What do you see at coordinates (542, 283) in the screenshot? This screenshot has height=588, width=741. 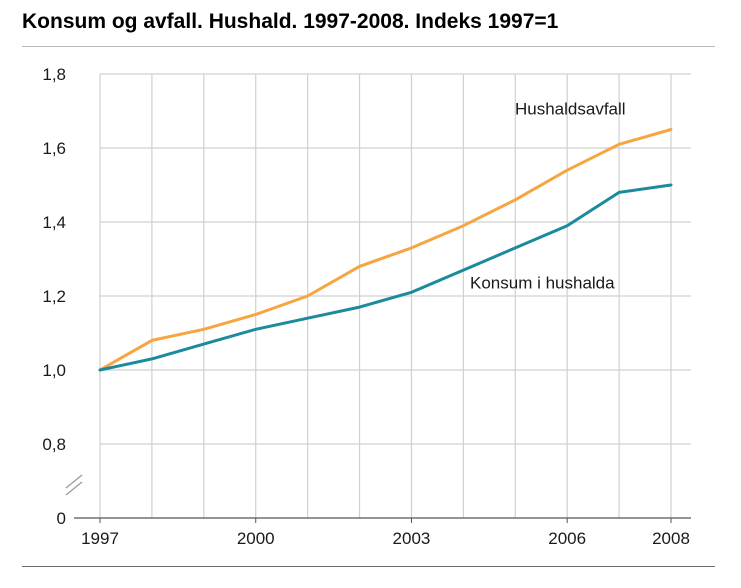 I see `series-label-konsum: Konsum i hushalda` at bounding box center [542, 283].